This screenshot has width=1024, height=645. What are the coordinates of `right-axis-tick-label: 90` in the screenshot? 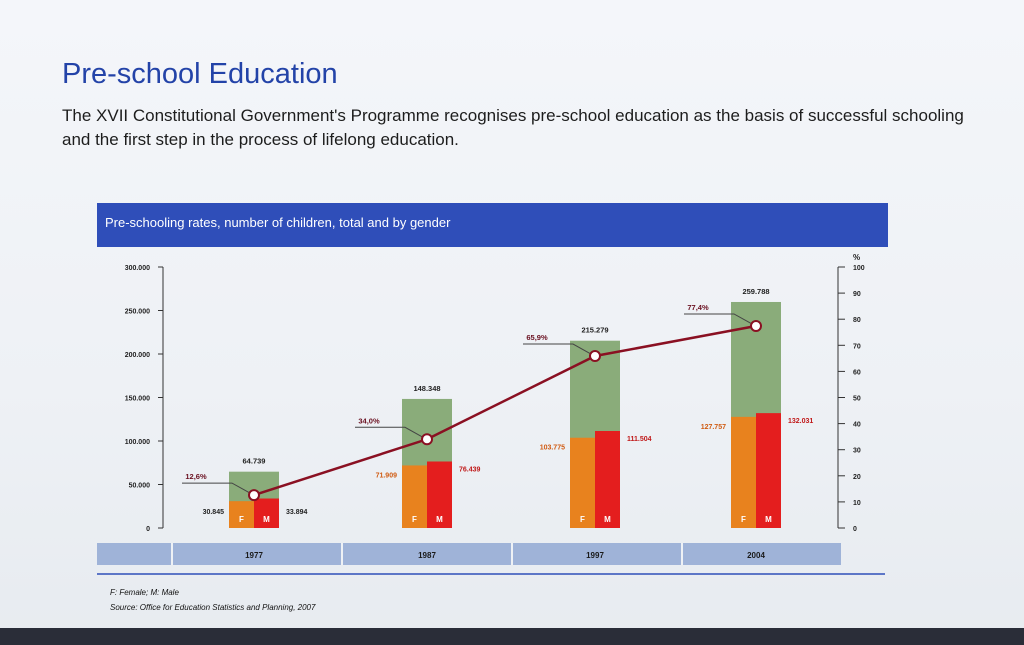 It's located at (857, 294).